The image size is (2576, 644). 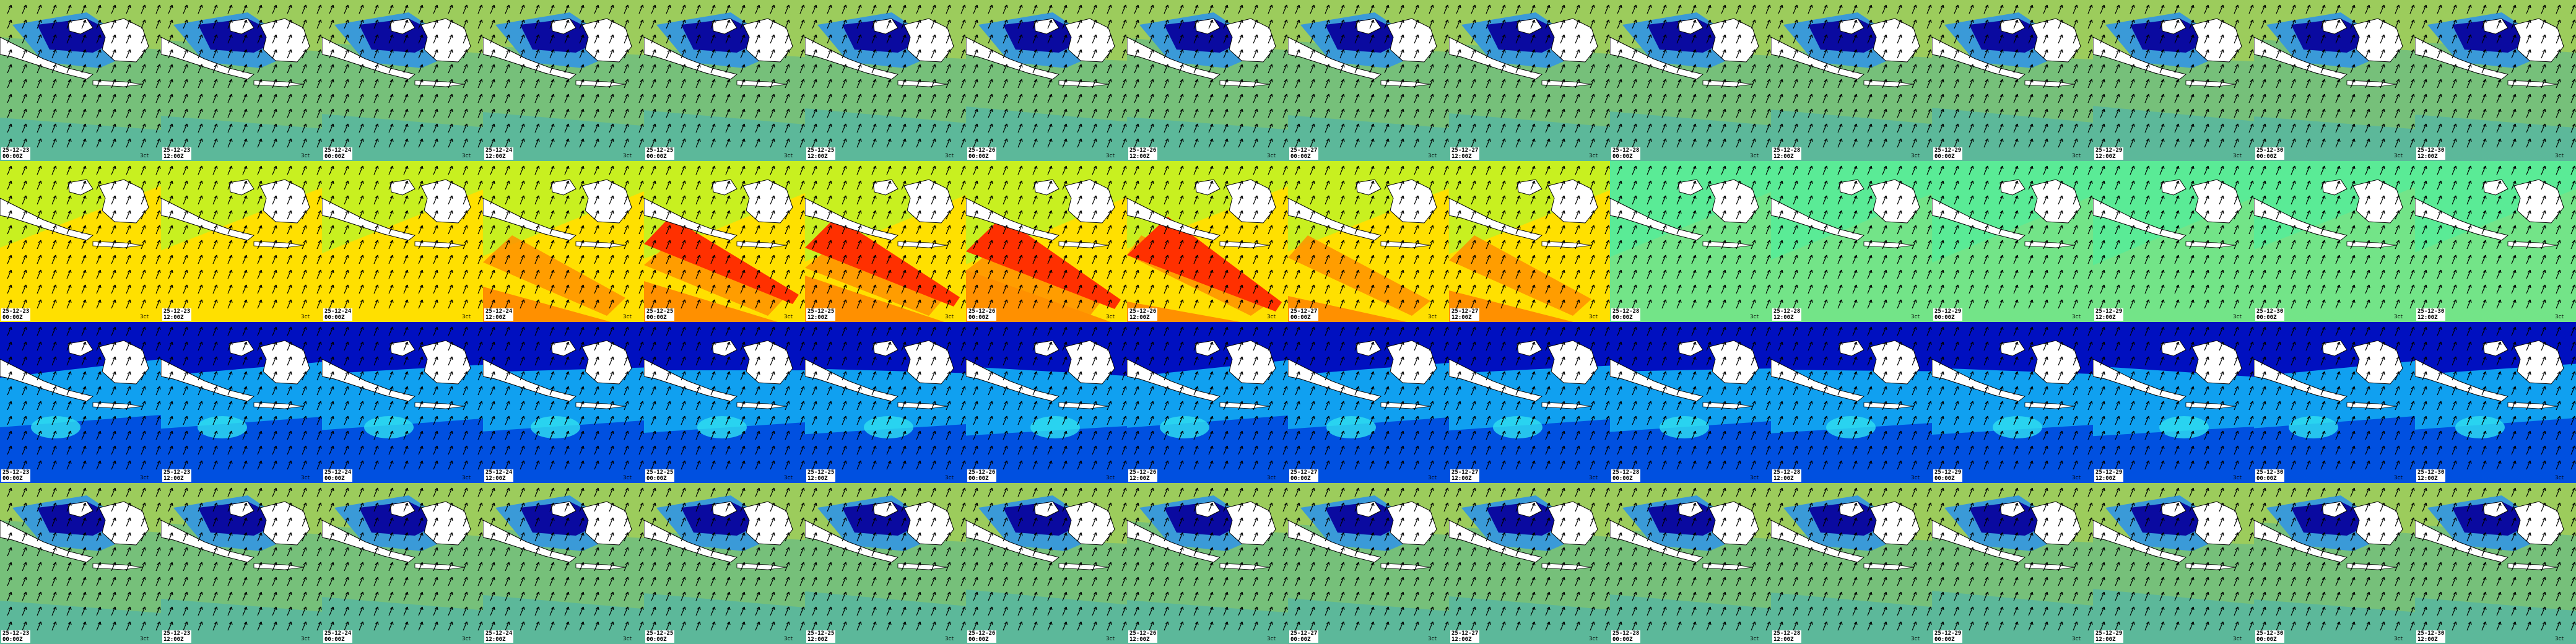 I want to click on date-text: 25-12-30, so click(x=2270, y=633).